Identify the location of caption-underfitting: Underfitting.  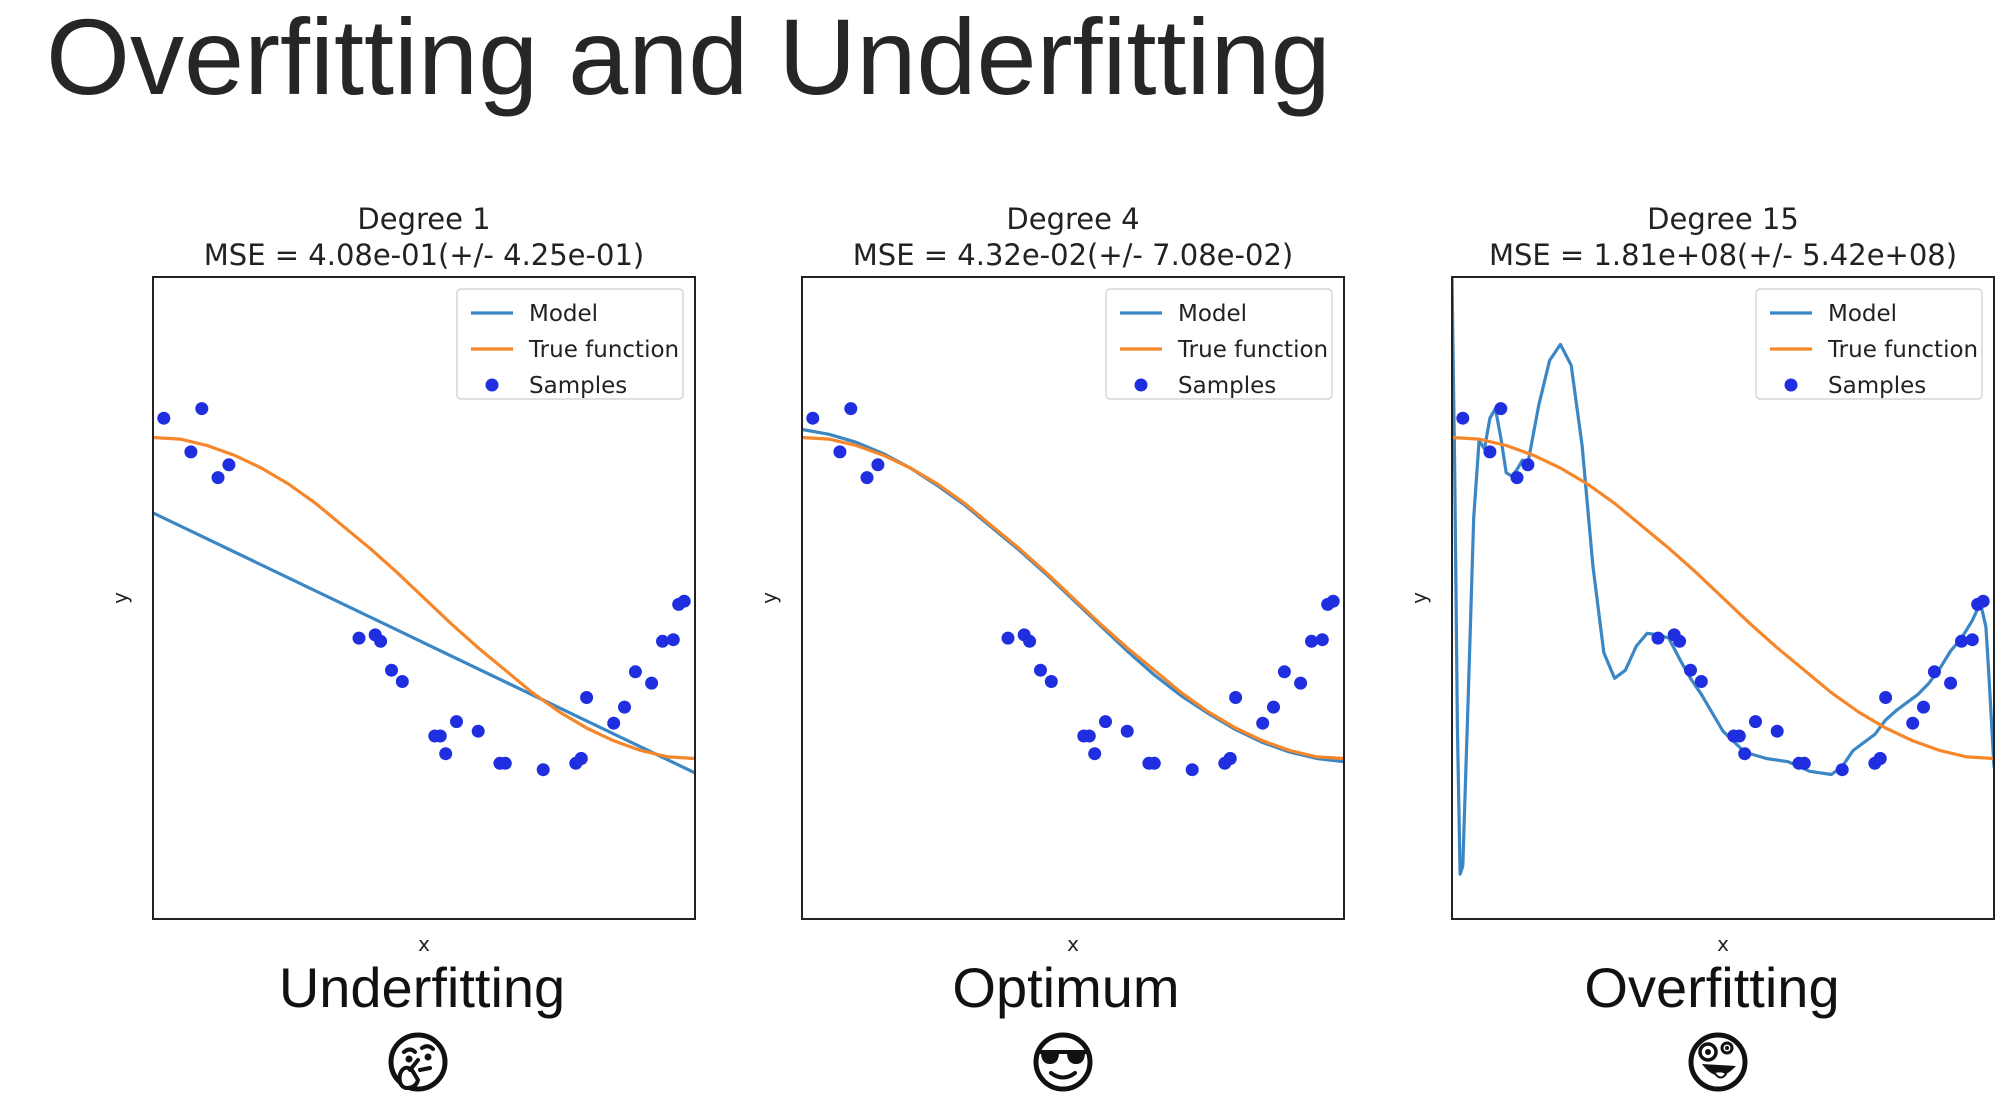
(422, 987).